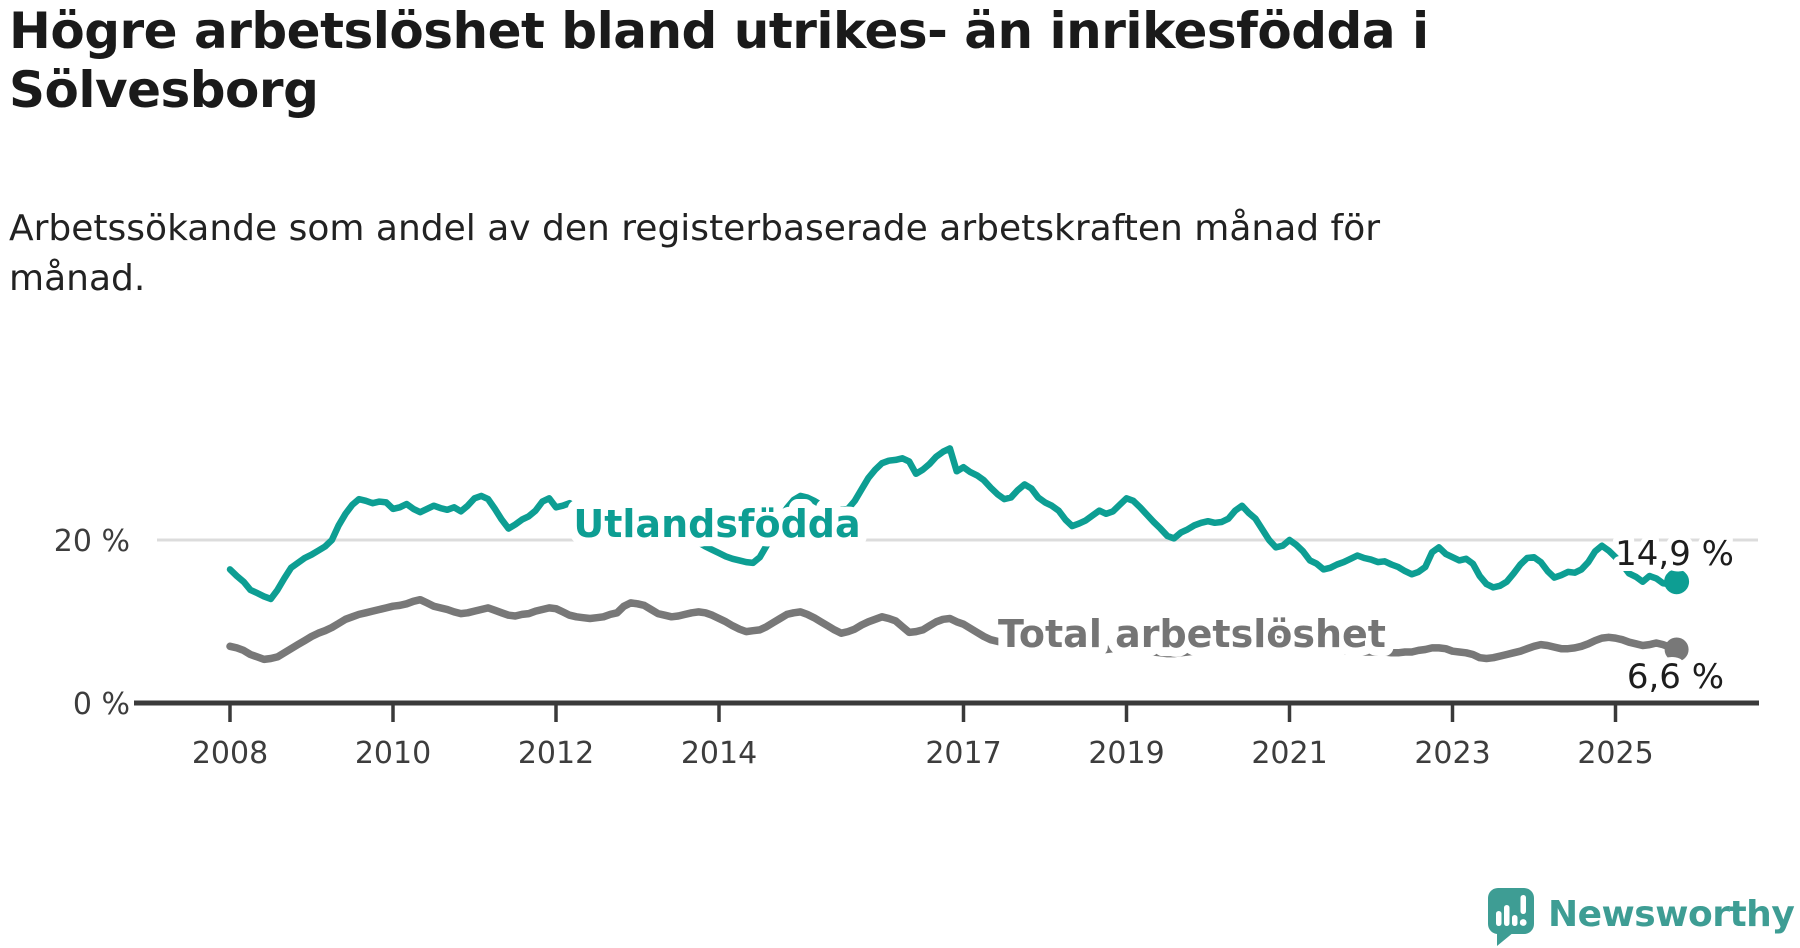 The height and width of the screenshot is (948, 1800). Describe the element at coordinates (1511, 917) in the screenshot. I see `newsworthy-logo-icon` at that location.